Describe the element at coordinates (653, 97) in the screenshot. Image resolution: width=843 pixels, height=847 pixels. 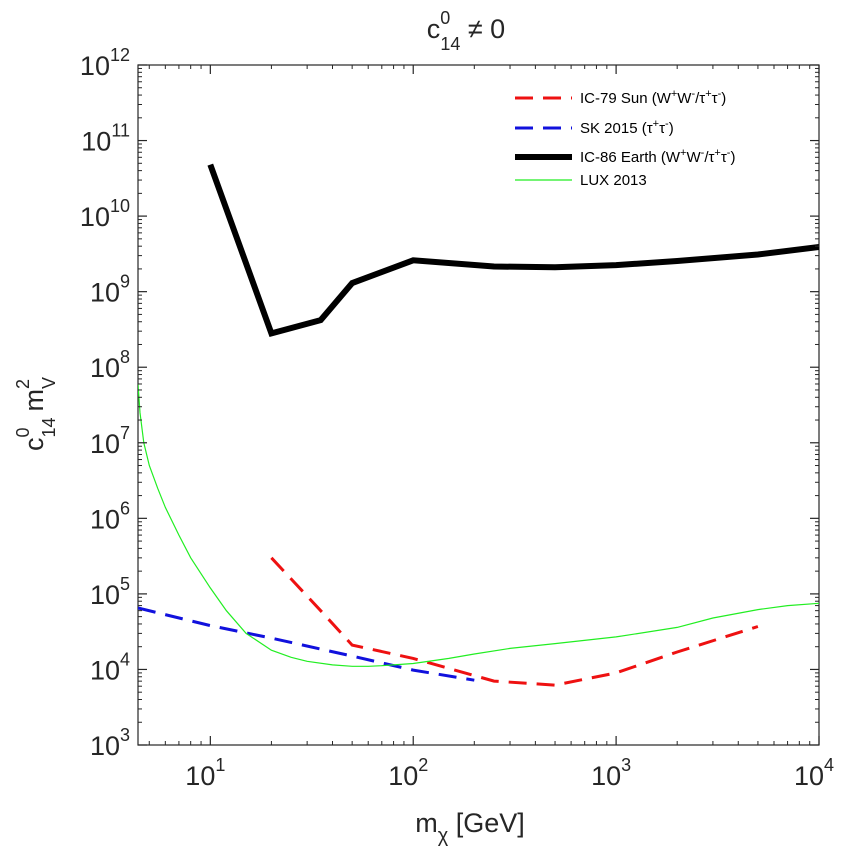
I see `legend-label-0: IC-79 Sun (W+W-/τ+τ-)` at that location.